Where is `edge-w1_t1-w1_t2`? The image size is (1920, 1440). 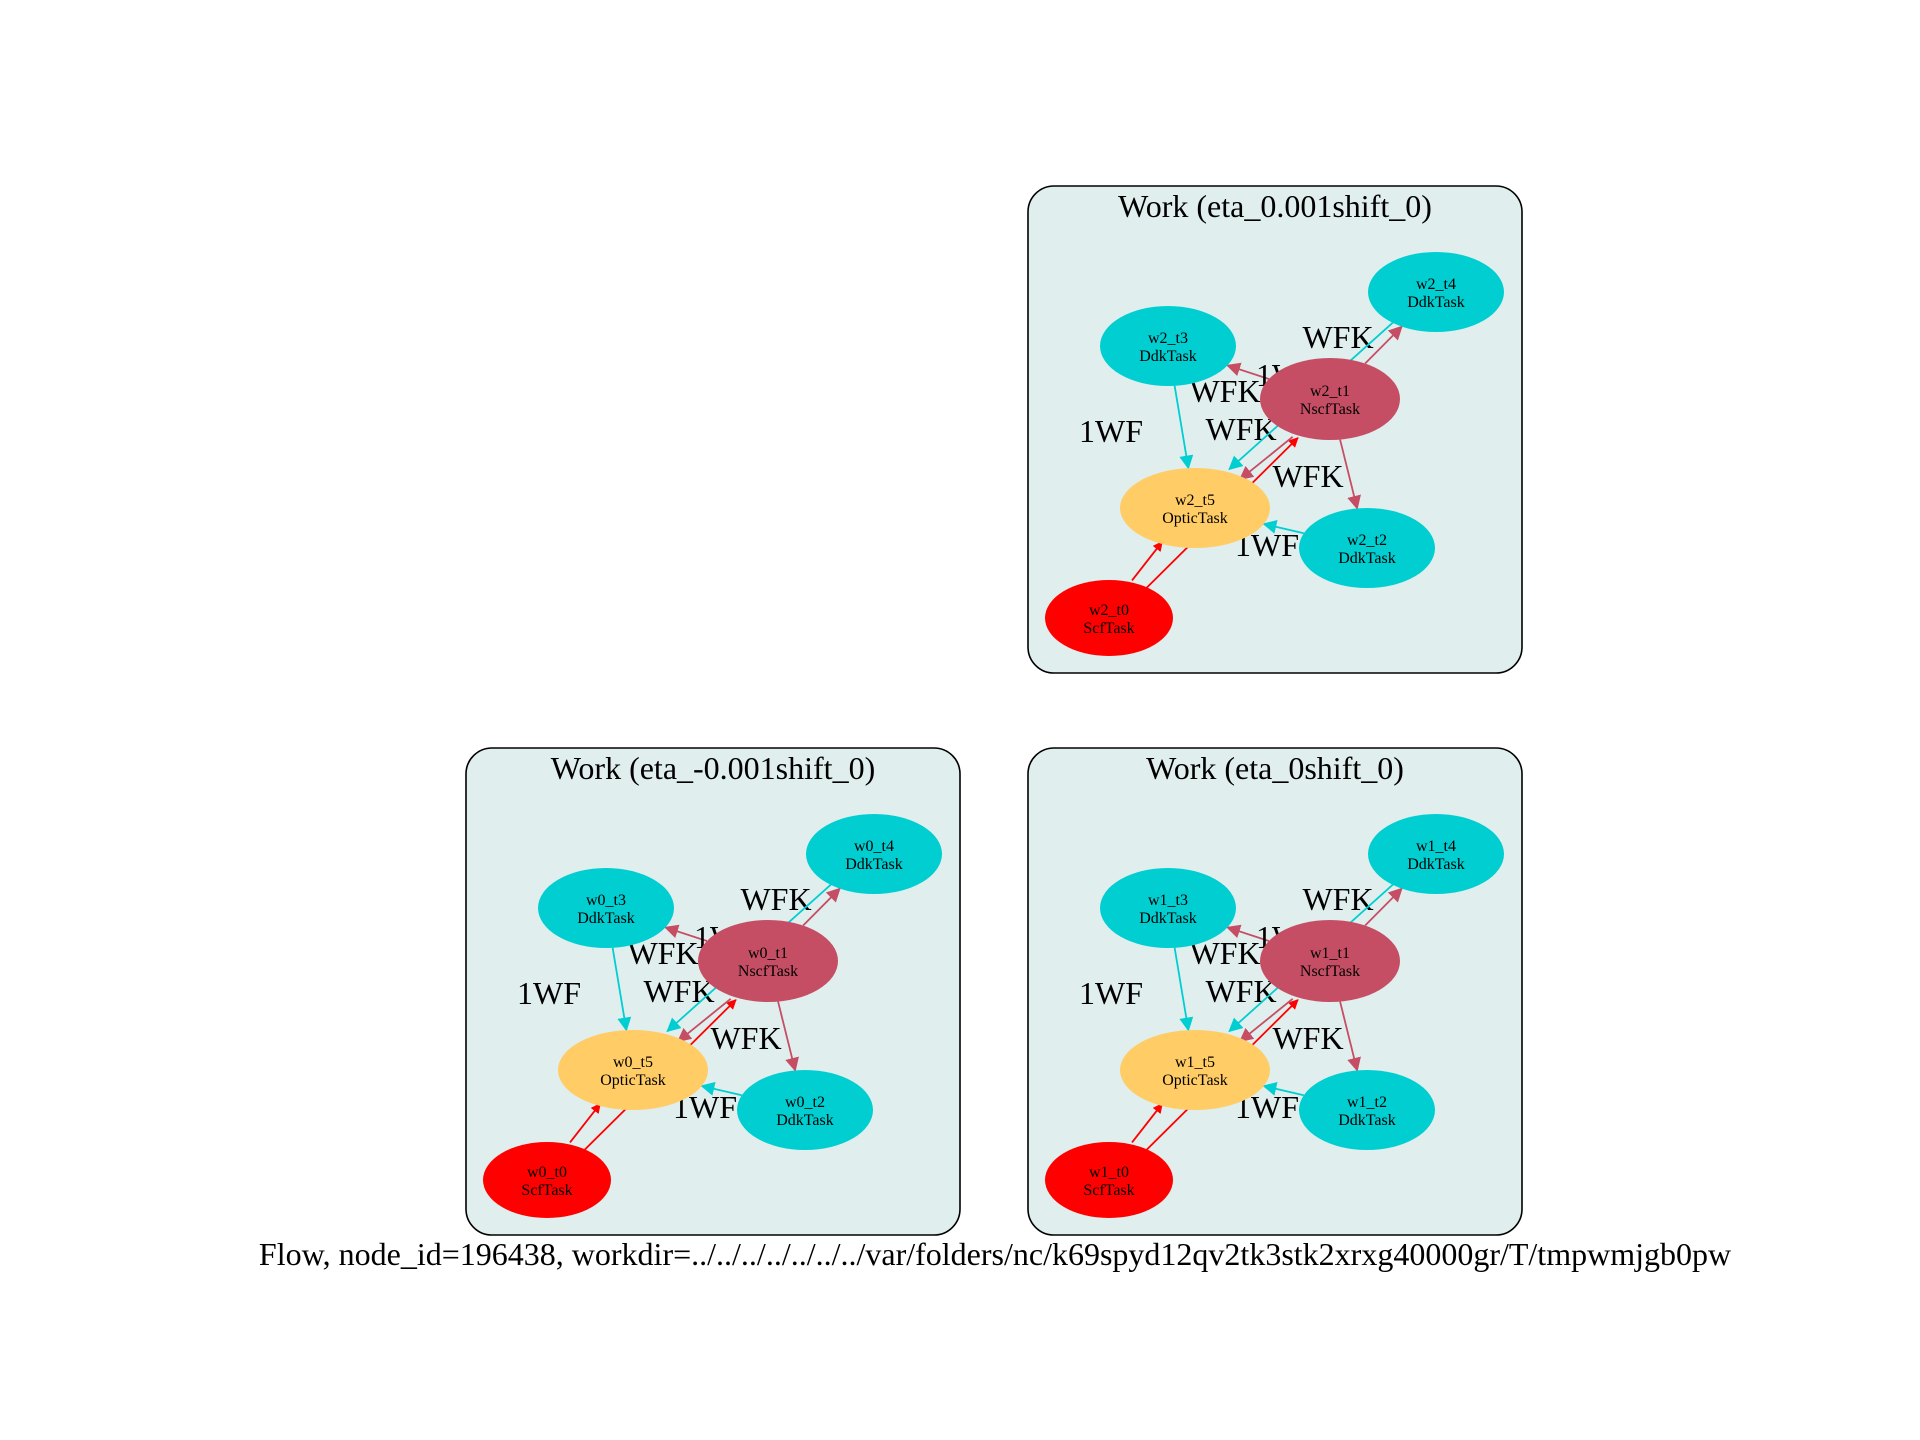
edge-w1_t1-w1_t2 is located at coordinates (1350, 1036).